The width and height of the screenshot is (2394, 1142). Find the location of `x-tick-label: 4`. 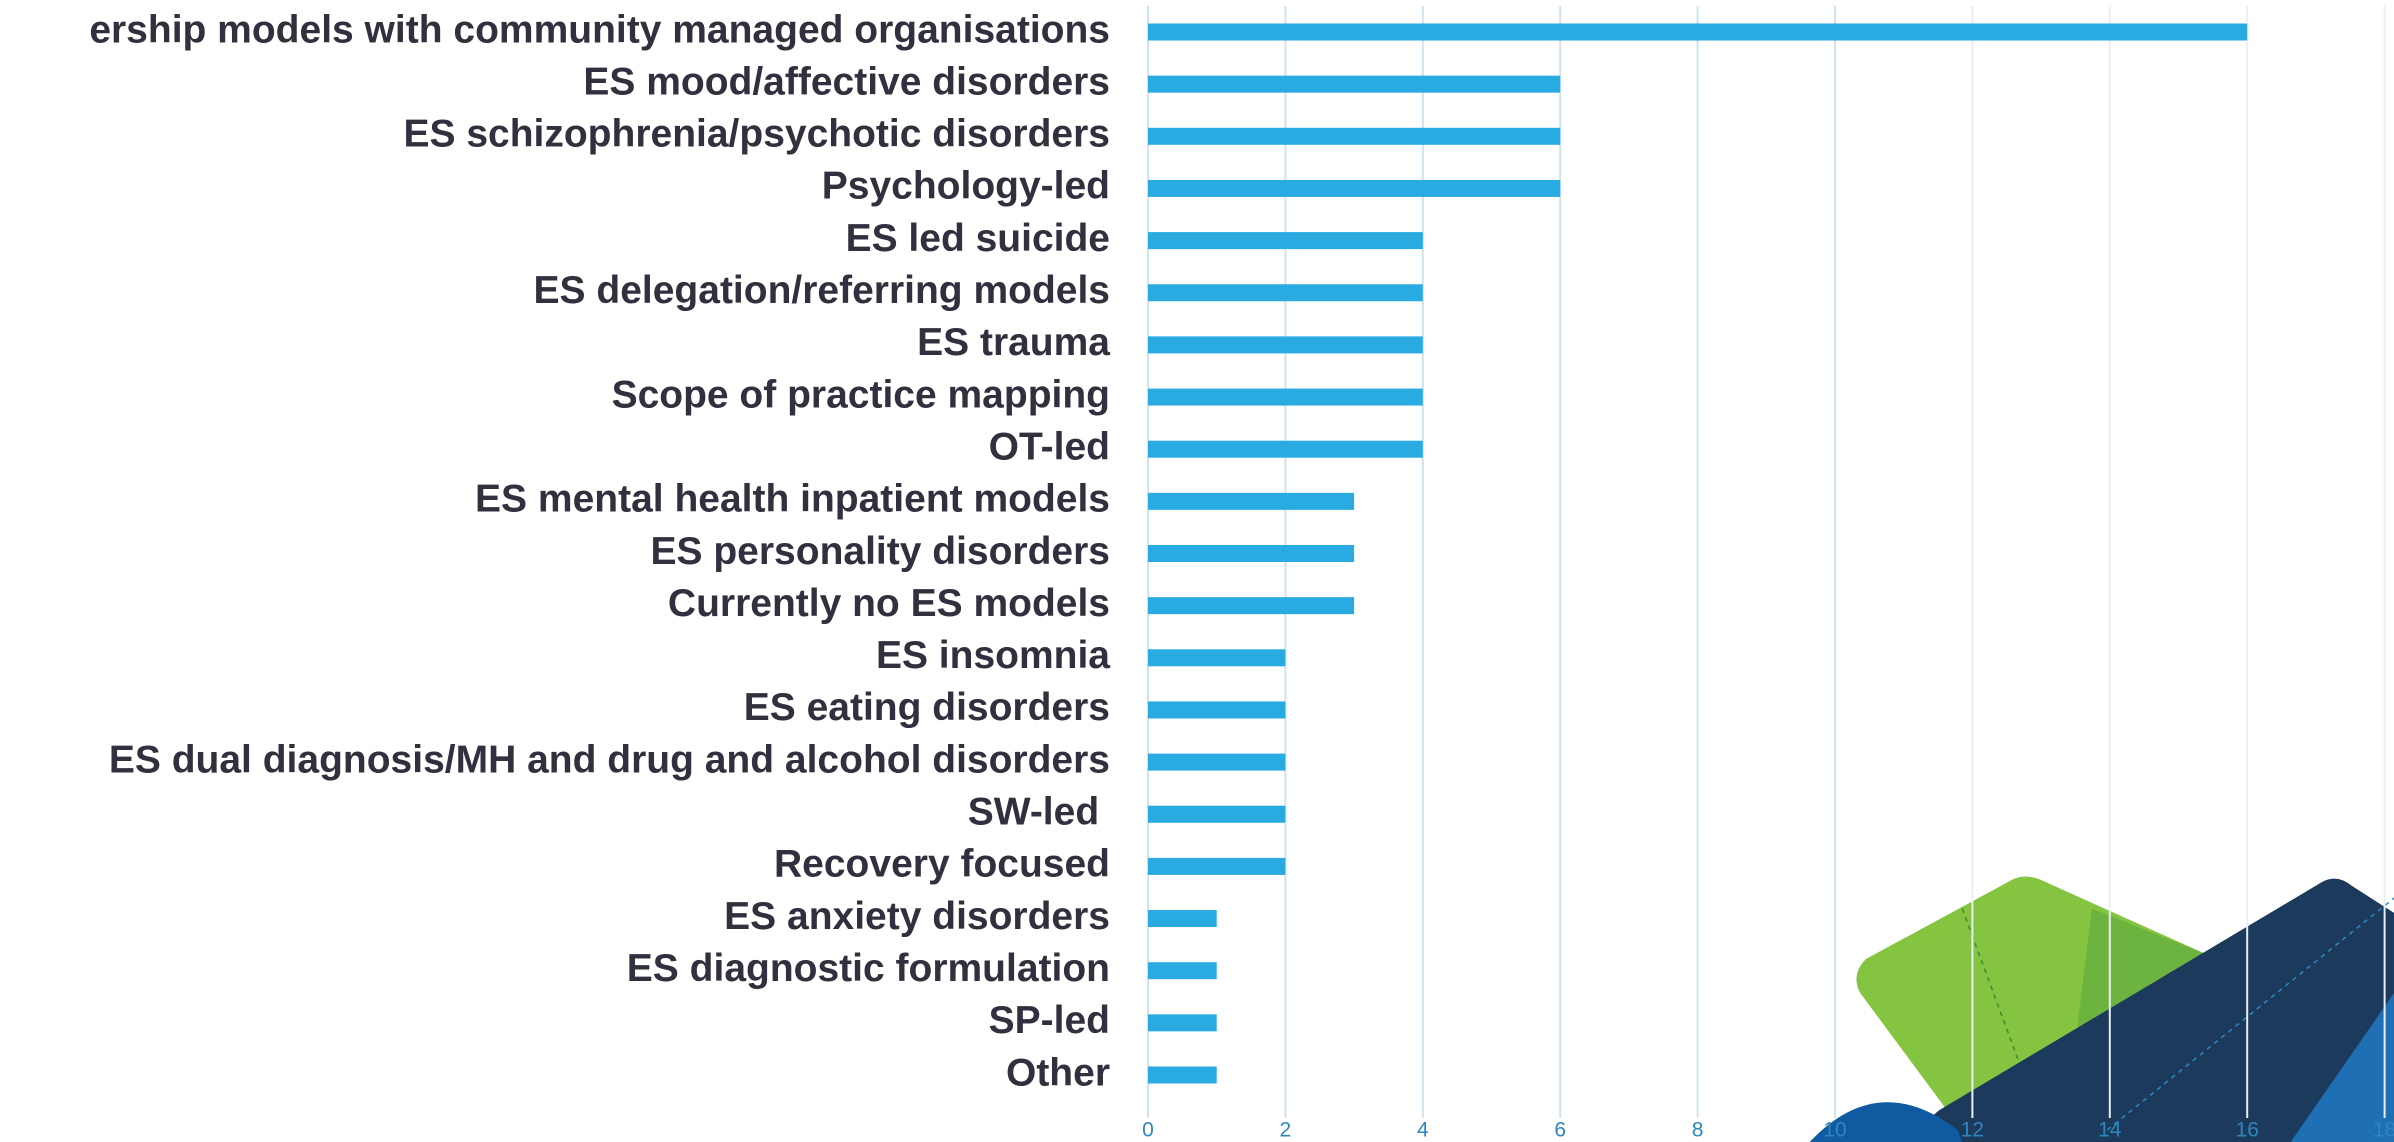

x-tick-label: 4 is located at coordinates (1423, 1130).